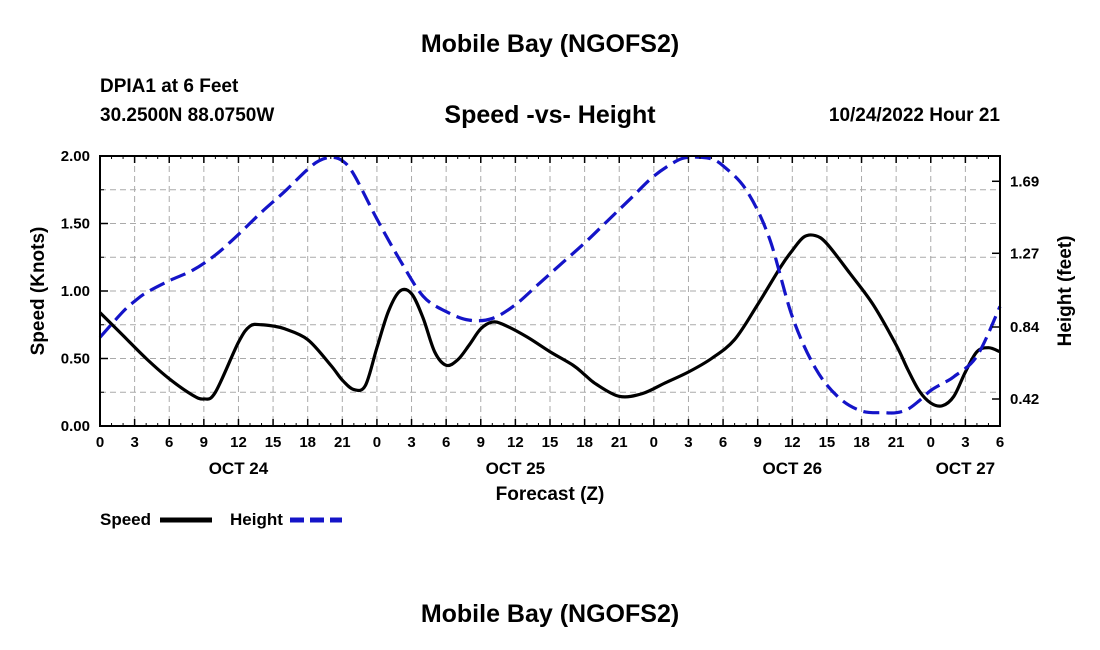 Image resolution: width=1100 pixels, height=650 pixels. What do you see at coordinates (1025, 327) in the screenshot?
I see `y-right-tick-label: 0.84` at bounding box center [1025, 327].